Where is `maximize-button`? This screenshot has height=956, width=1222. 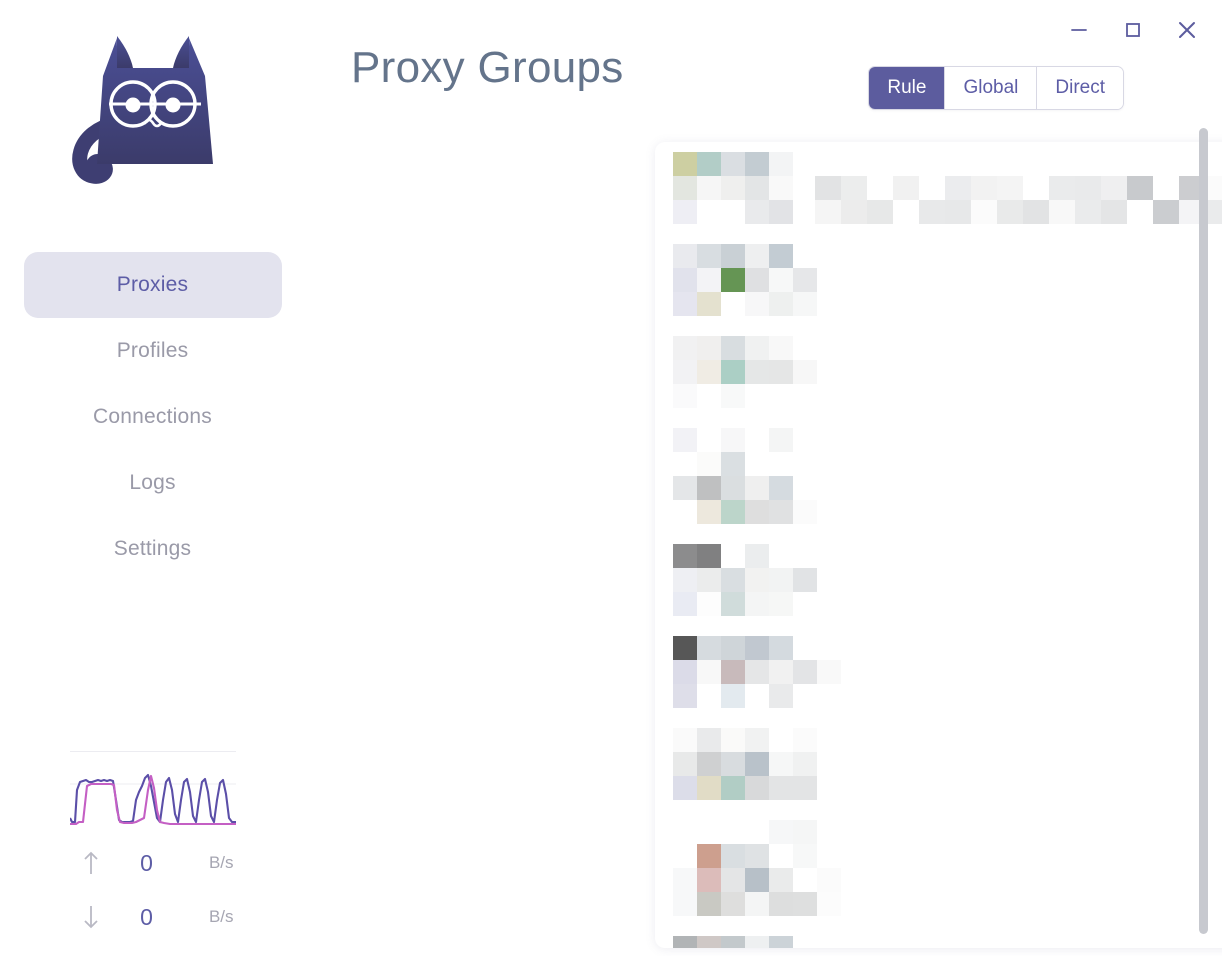
maximize-button is located at coordinates (1133, 30).